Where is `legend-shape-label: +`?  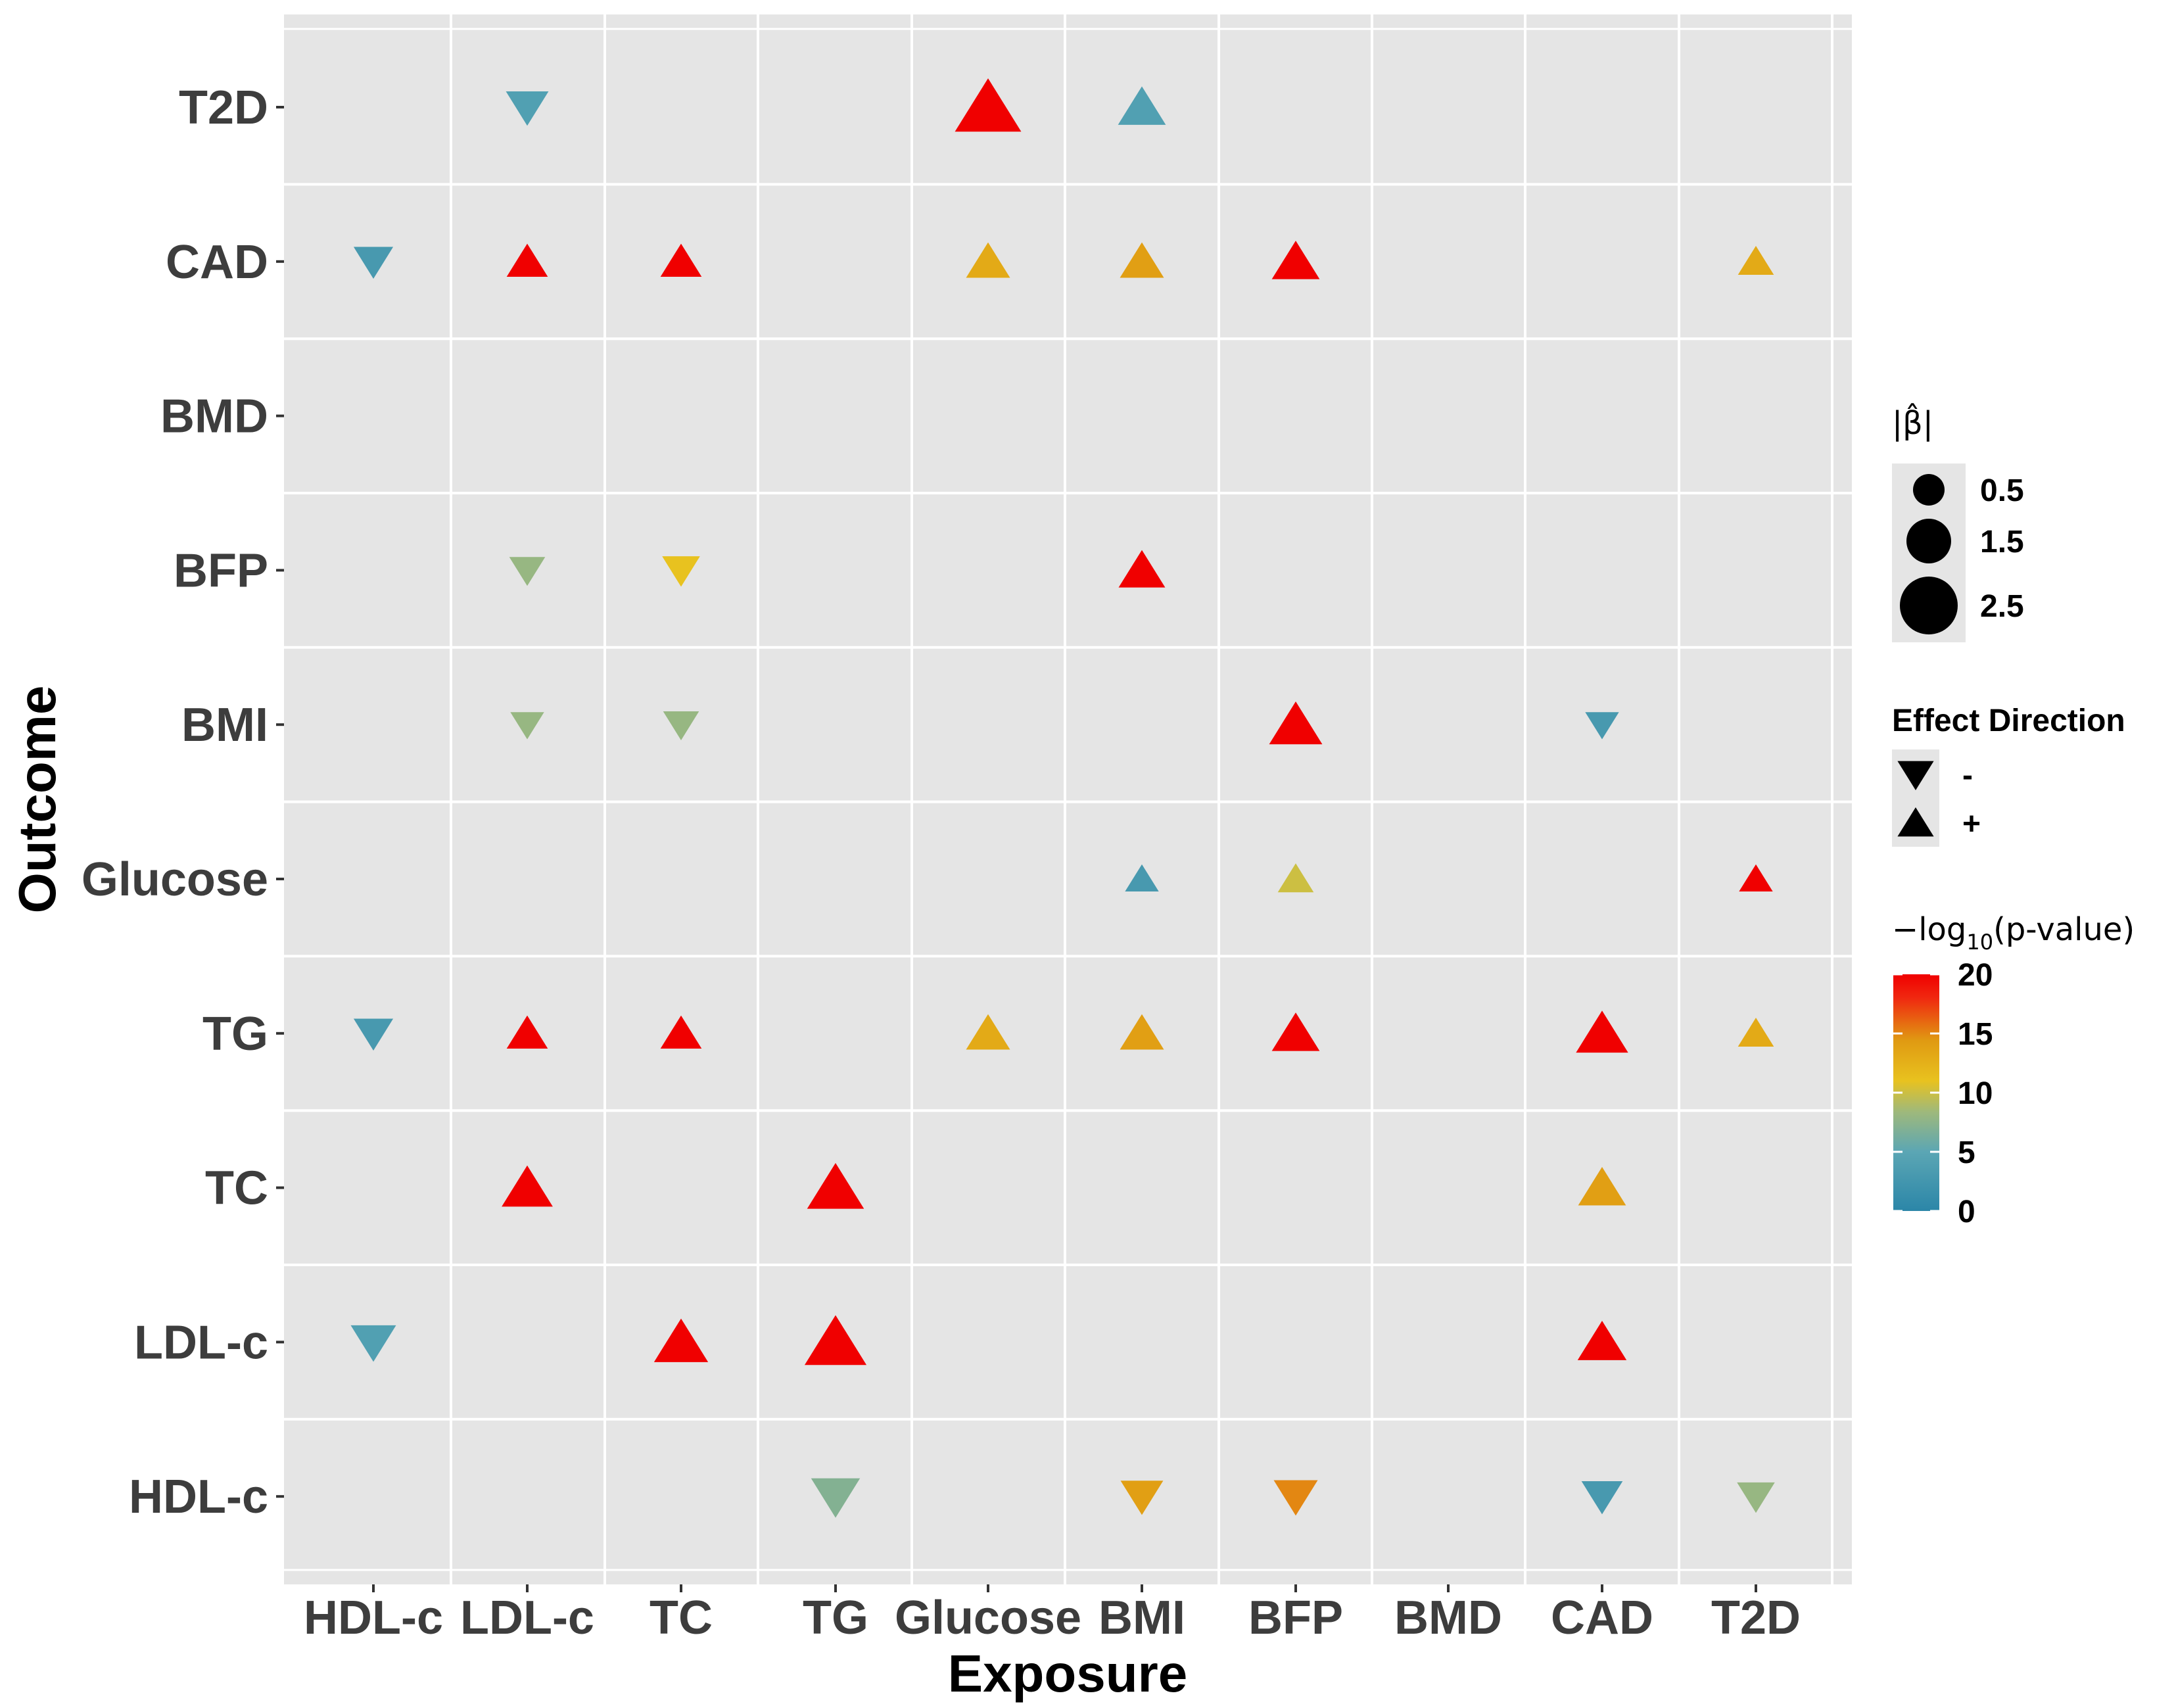
legend-shape-label: + is located at coordinates (1972, 824).